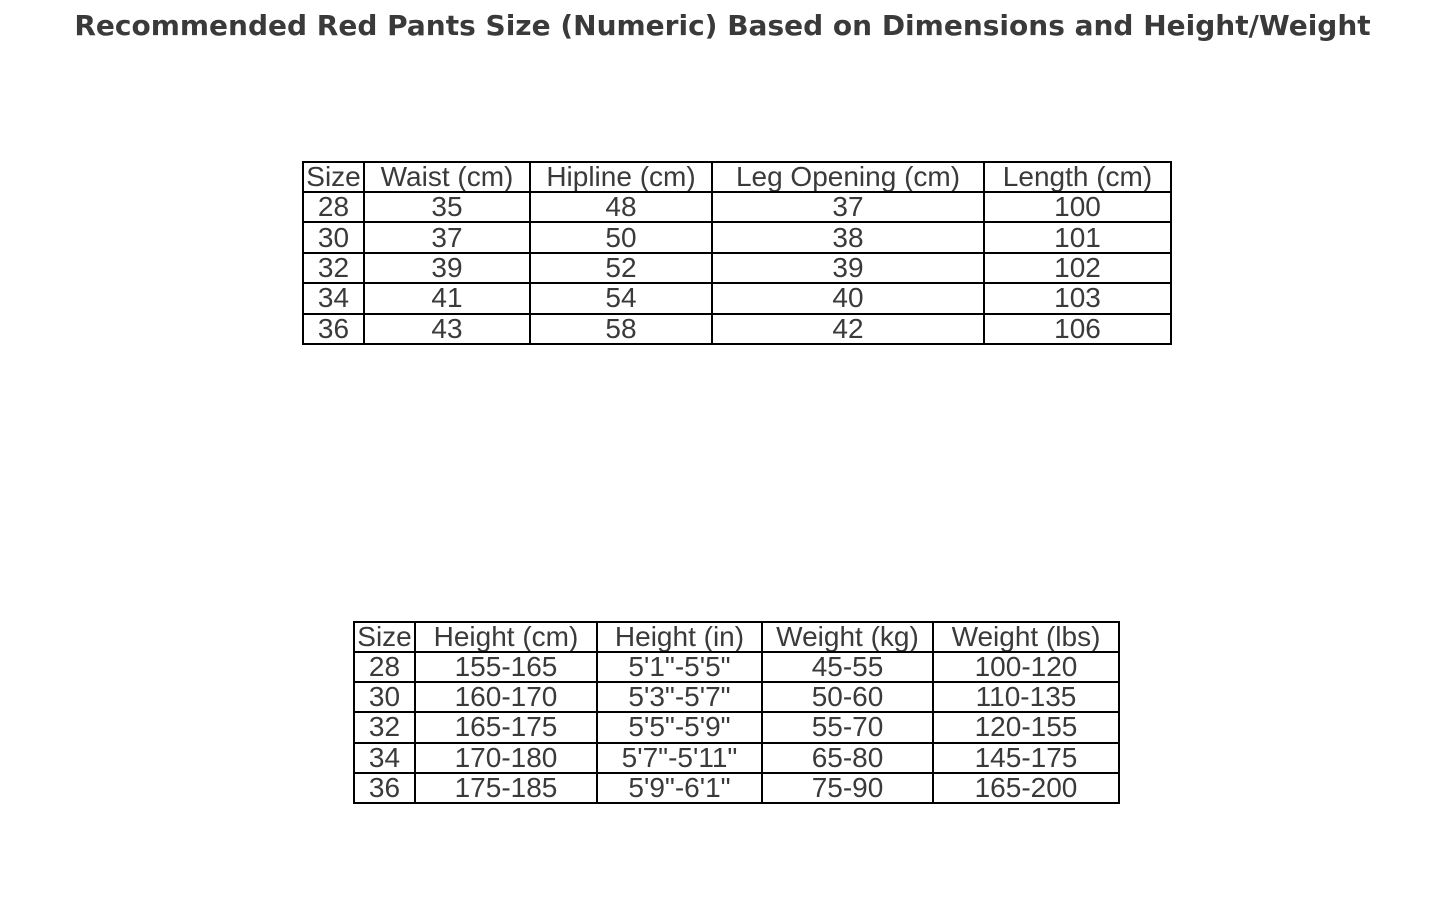 This screenshot has height=924, width=1445. I want to click on table-cell: 41, so click(447, 298).